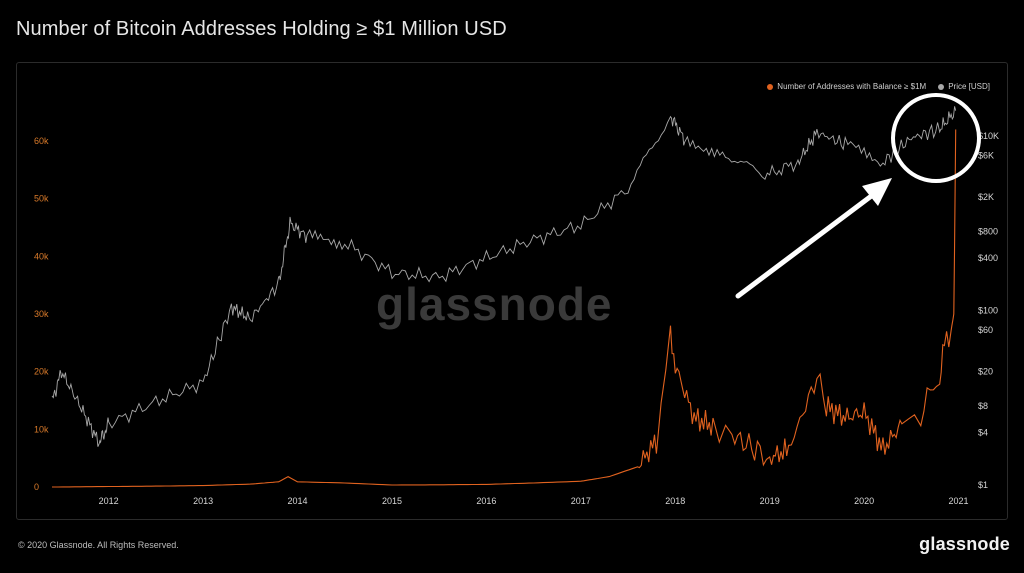  I want to click on y-right-tick-label: $20, so click(985, 371).